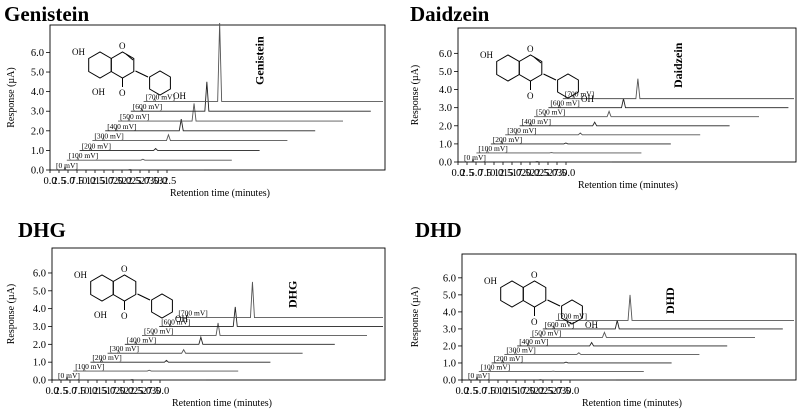  What do you see at coordinates (530, 68) in the screenshot?
I see `ring-c` at bounding box center [530, 68].